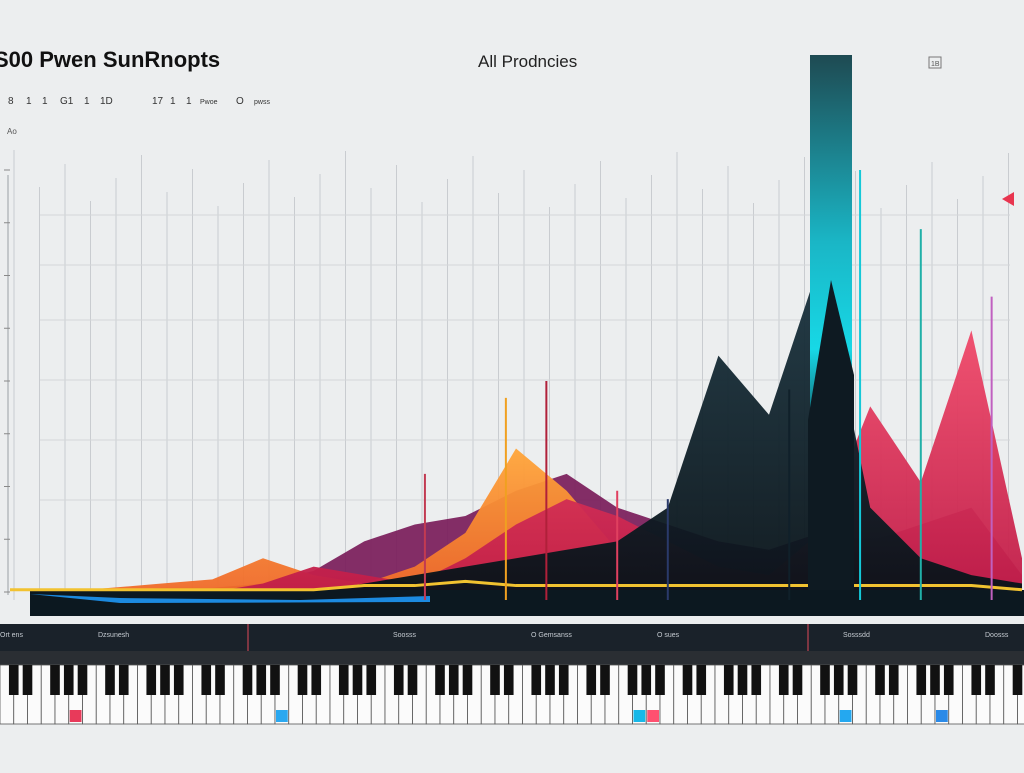 The width and height of the screenshot is (1024, 773). What do you see at coordinates (404, 635) in the screenshot?
I see `footer-label: Soosss` at bounding box center [404, 635].